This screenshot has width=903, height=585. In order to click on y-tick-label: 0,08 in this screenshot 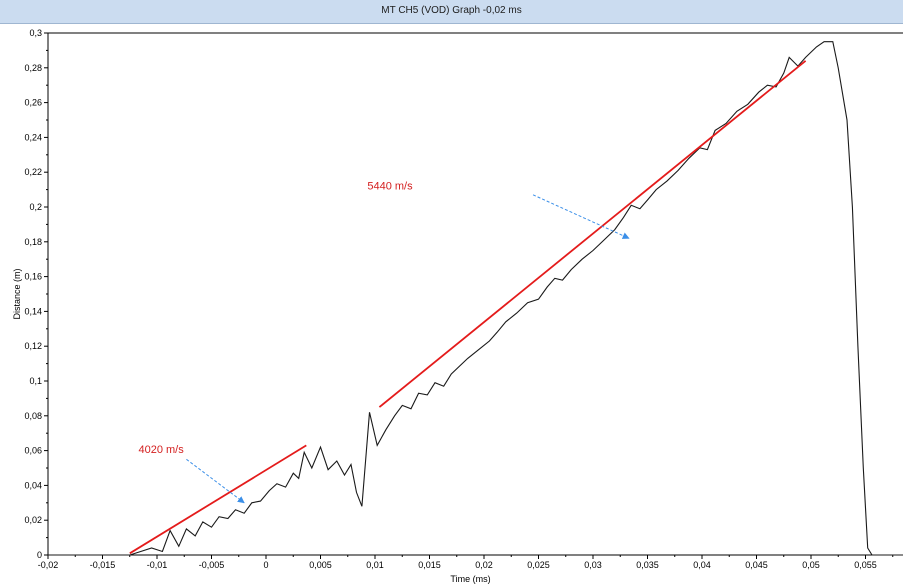, I will do `click(33, 416)`.